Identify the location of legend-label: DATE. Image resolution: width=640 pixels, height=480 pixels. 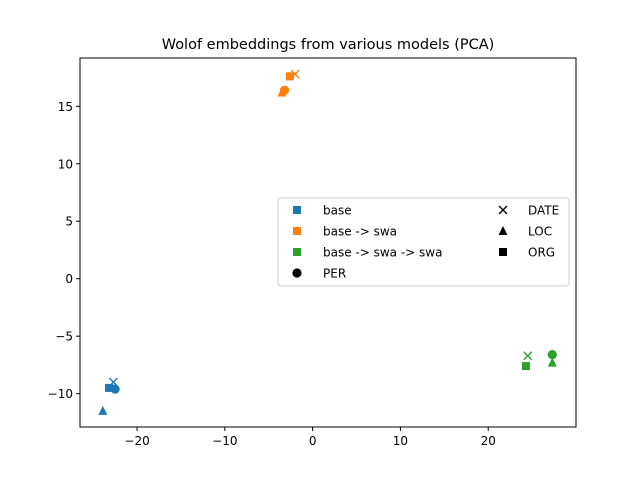
(543, 211).